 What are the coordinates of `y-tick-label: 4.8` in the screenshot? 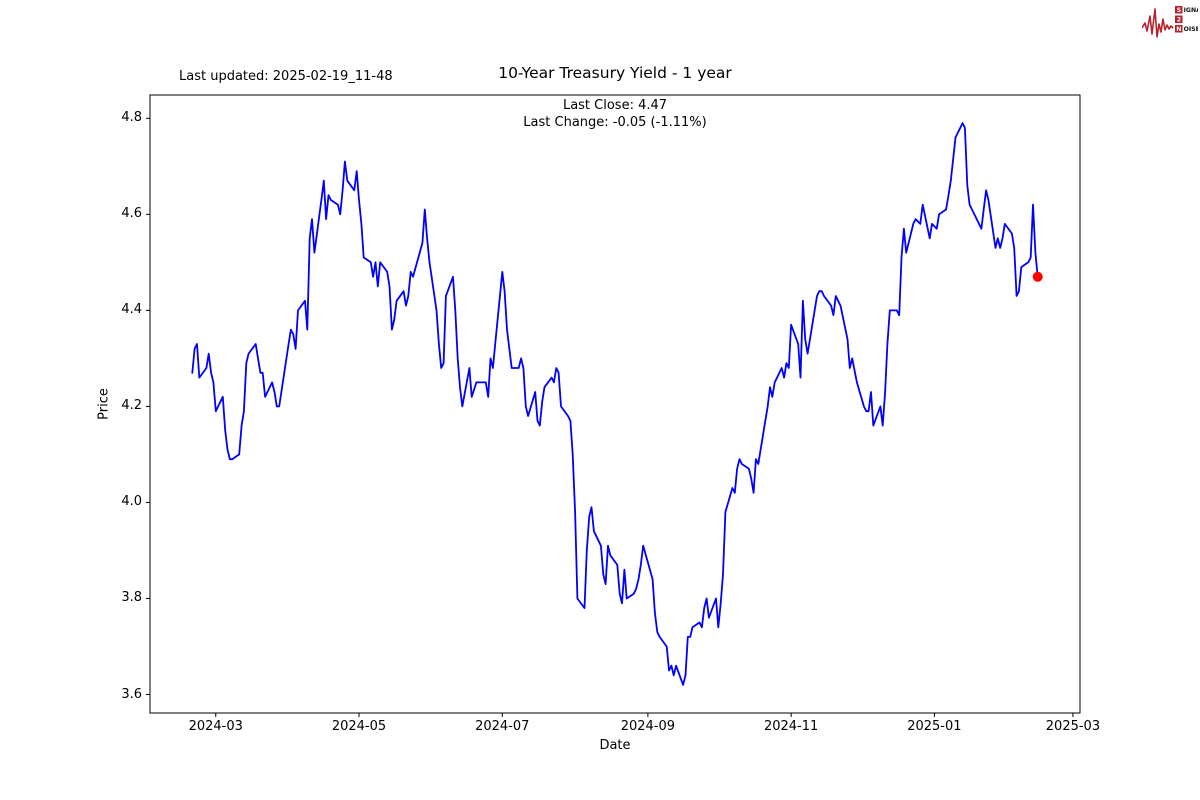 It's located at (131, 118).